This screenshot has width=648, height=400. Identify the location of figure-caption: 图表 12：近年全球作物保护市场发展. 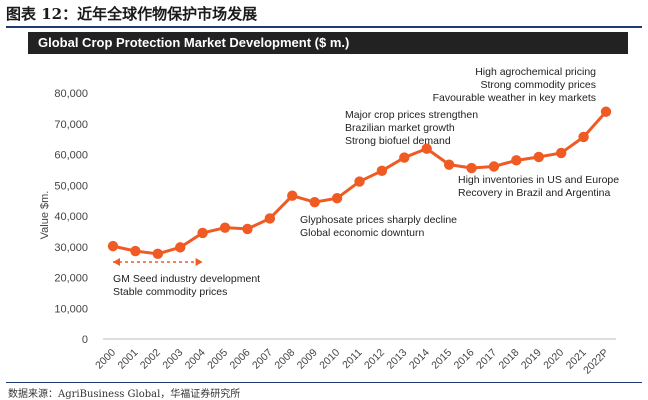
(132, 14).